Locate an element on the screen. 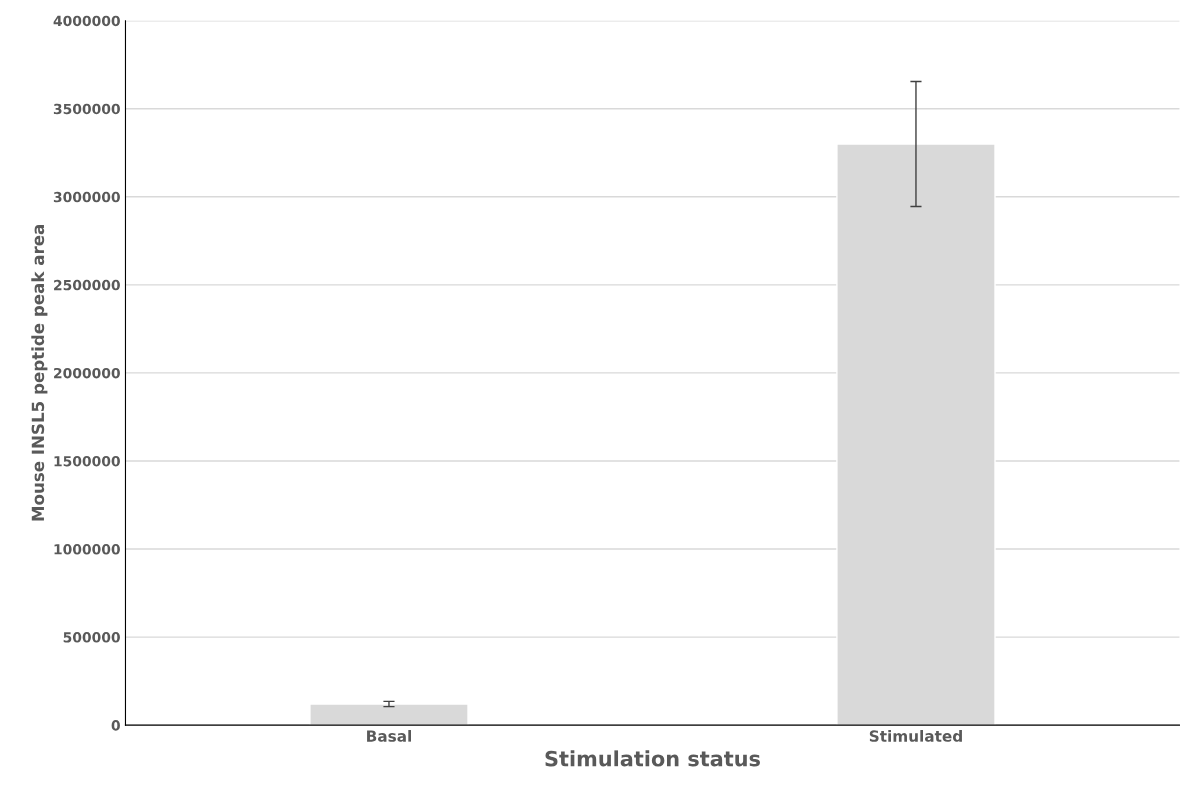 The image size is (1195, 796). y-tick-label: 0 is located at coordinates (115, 725).